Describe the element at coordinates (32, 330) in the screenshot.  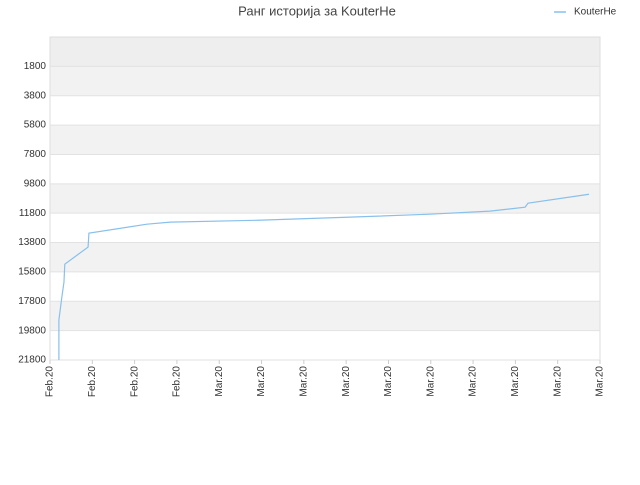
I see `y-tick-label: 19800` at that location.